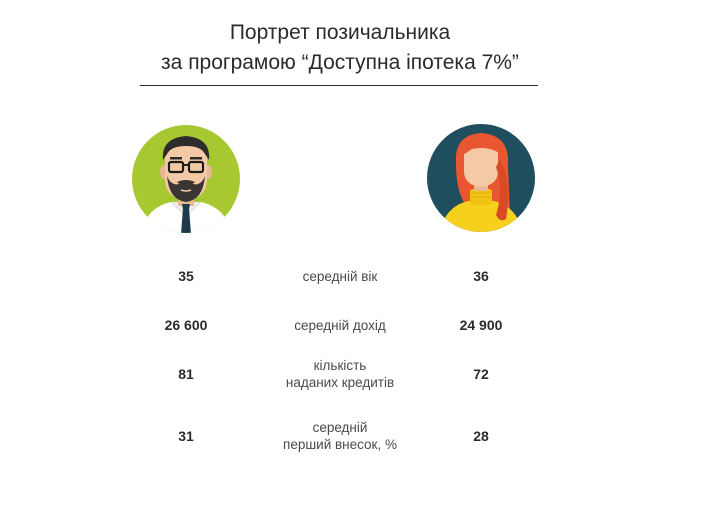  I want to click on male-value: 35, so click(186, 276).